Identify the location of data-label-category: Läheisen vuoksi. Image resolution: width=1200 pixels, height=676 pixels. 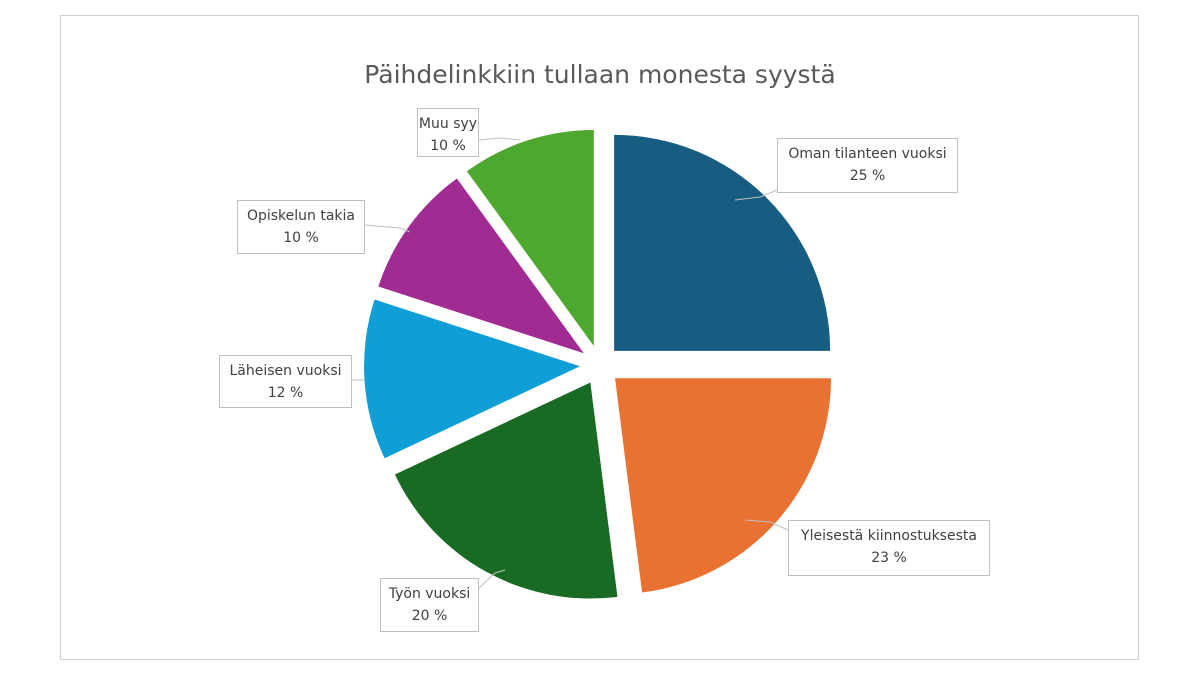
(285, 371).